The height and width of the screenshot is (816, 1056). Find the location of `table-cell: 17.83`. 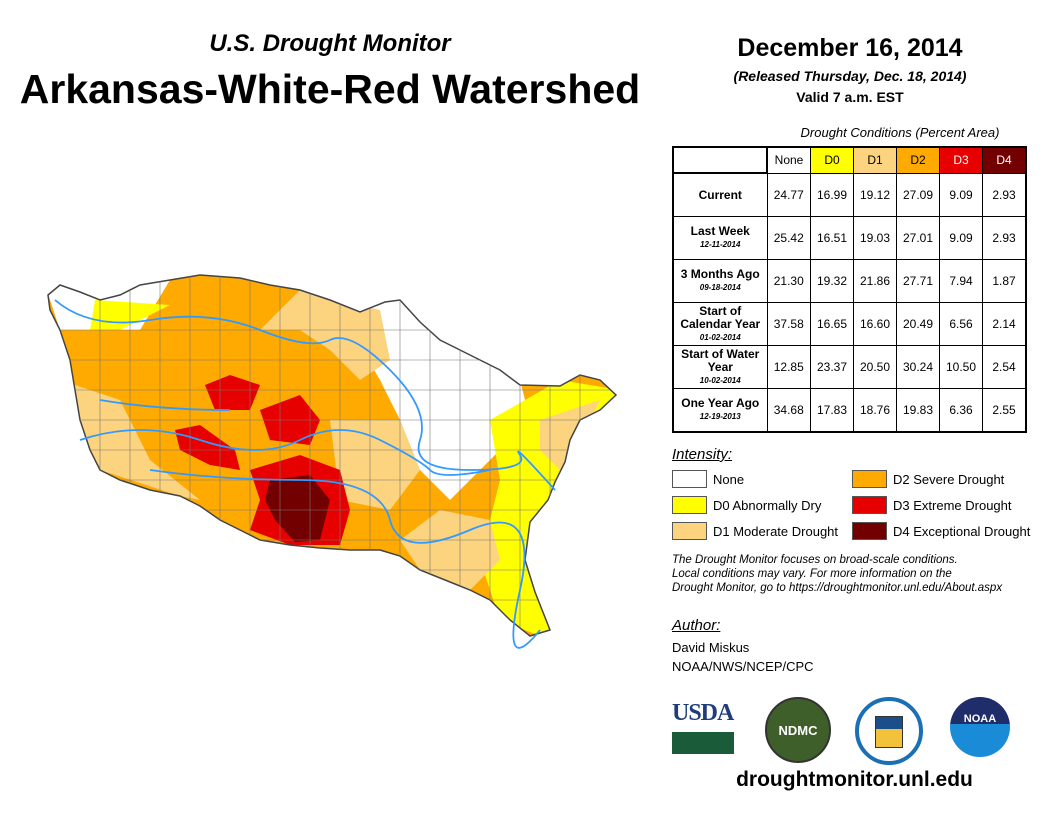

table-cell: 17.83 is located at coordinates (832, 410).